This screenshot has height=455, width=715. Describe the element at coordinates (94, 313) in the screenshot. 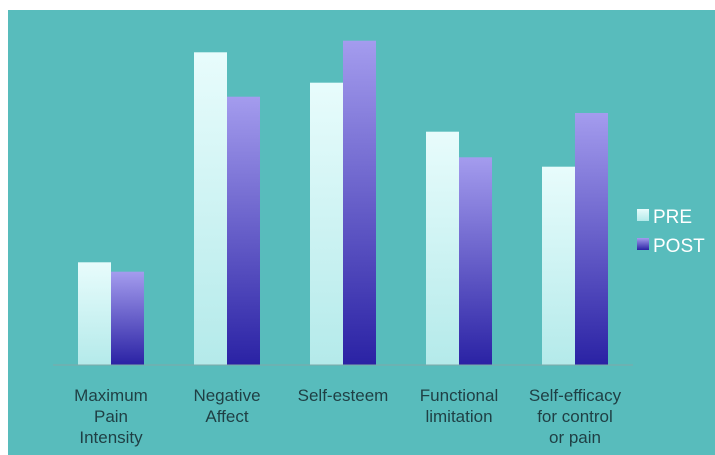

I see `bar-pre-maximum-pain-intensity` at that location.